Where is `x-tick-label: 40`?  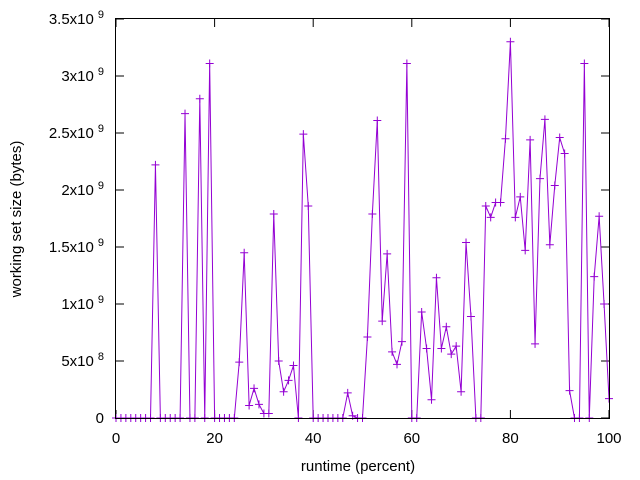
x-tick-label: 40 is located at coordinates (313, 438).